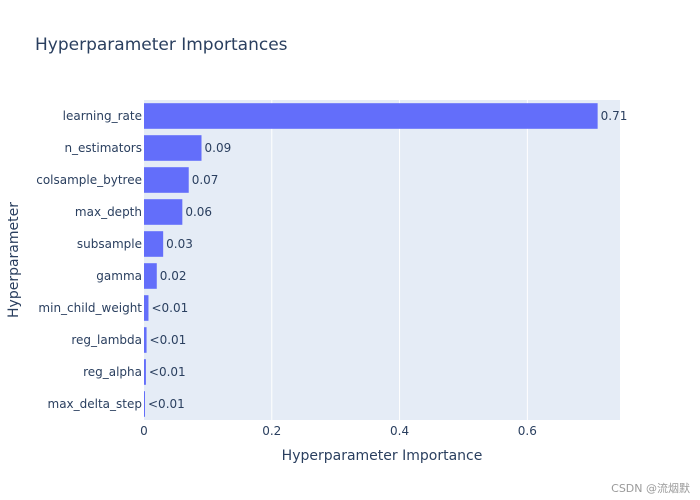 The width and height of the screenshot is (700, 500). I want to click on y-tick-label: subsample, so click(109, 244).